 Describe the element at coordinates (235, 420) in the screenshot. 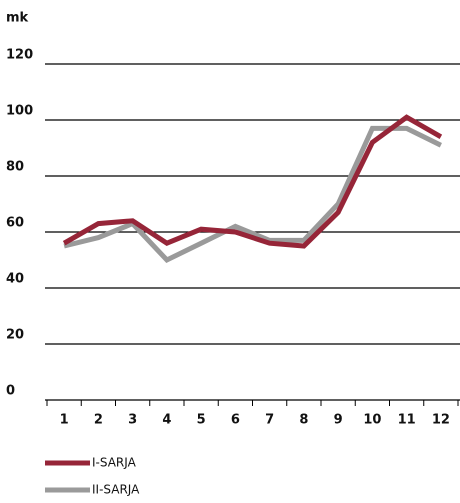

I see `x-tick-label: 6` at that location.